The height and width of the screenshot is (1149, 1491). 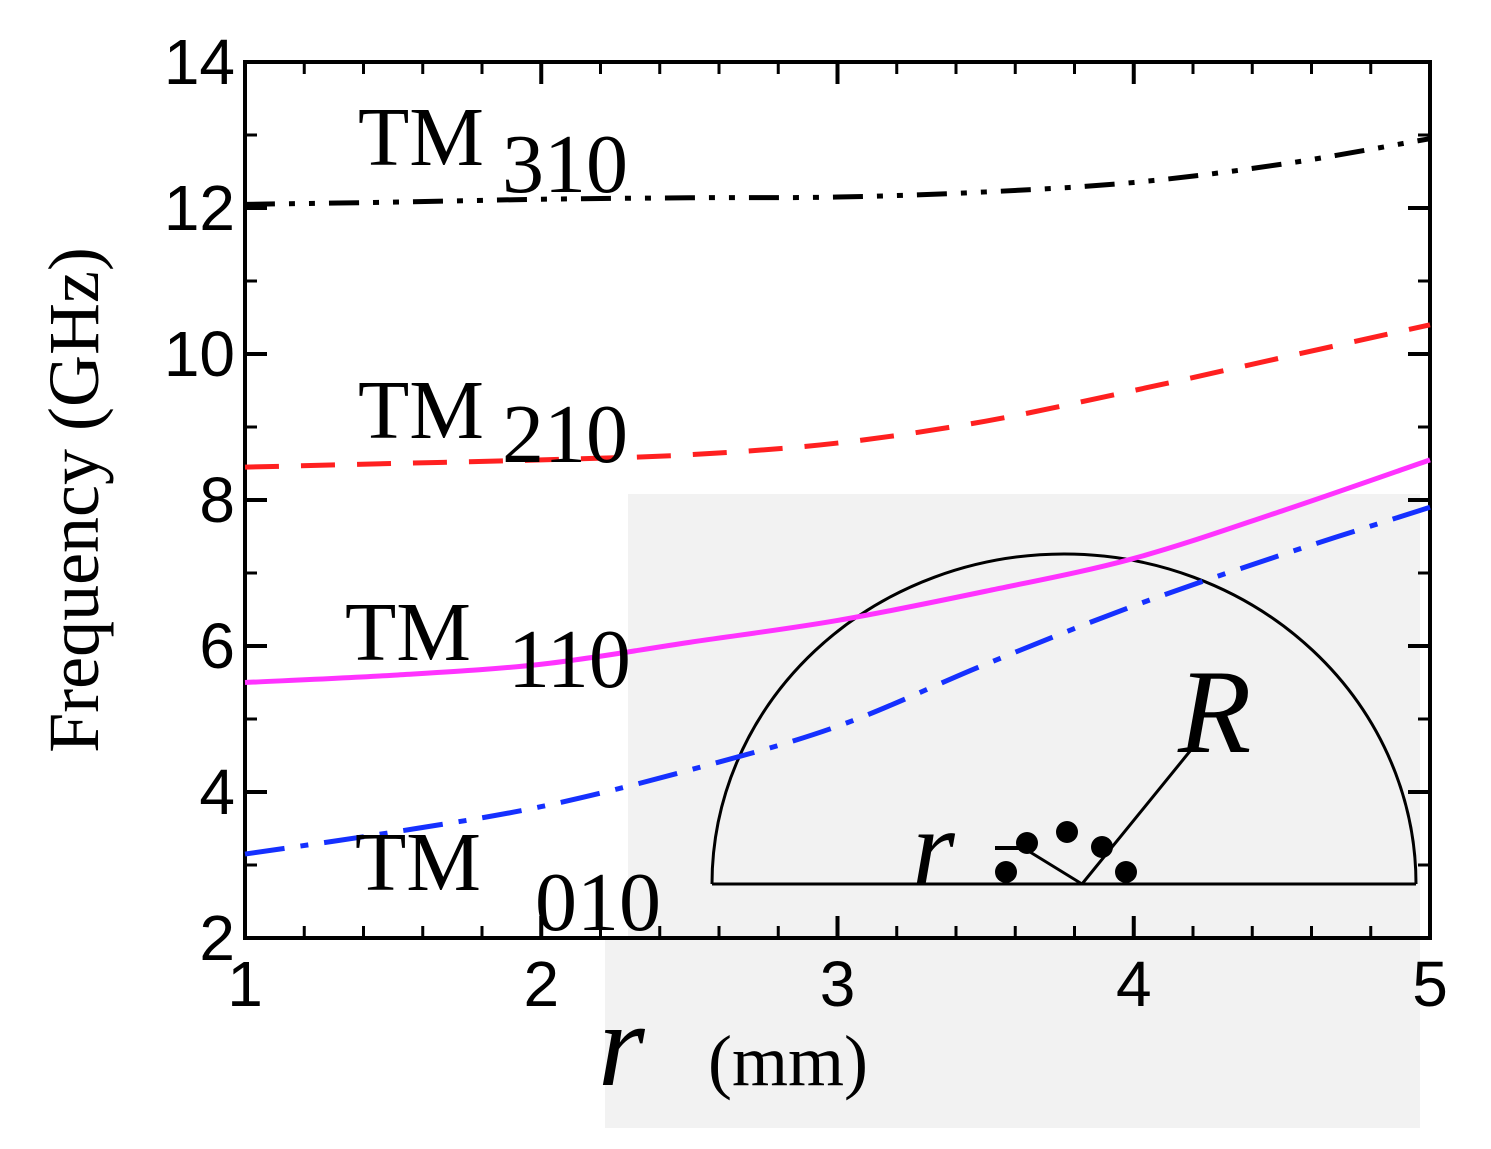 I want to click on inset-radius-line, so click(x=1138, y=814).